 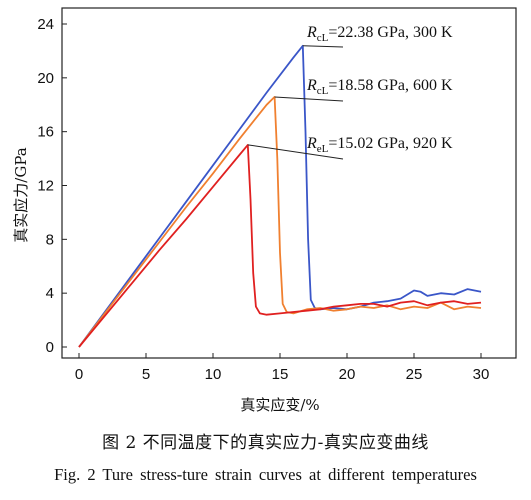 I want to click on annotation-value: =15.02 GPa, 920 K, so click(x=390, y=143).